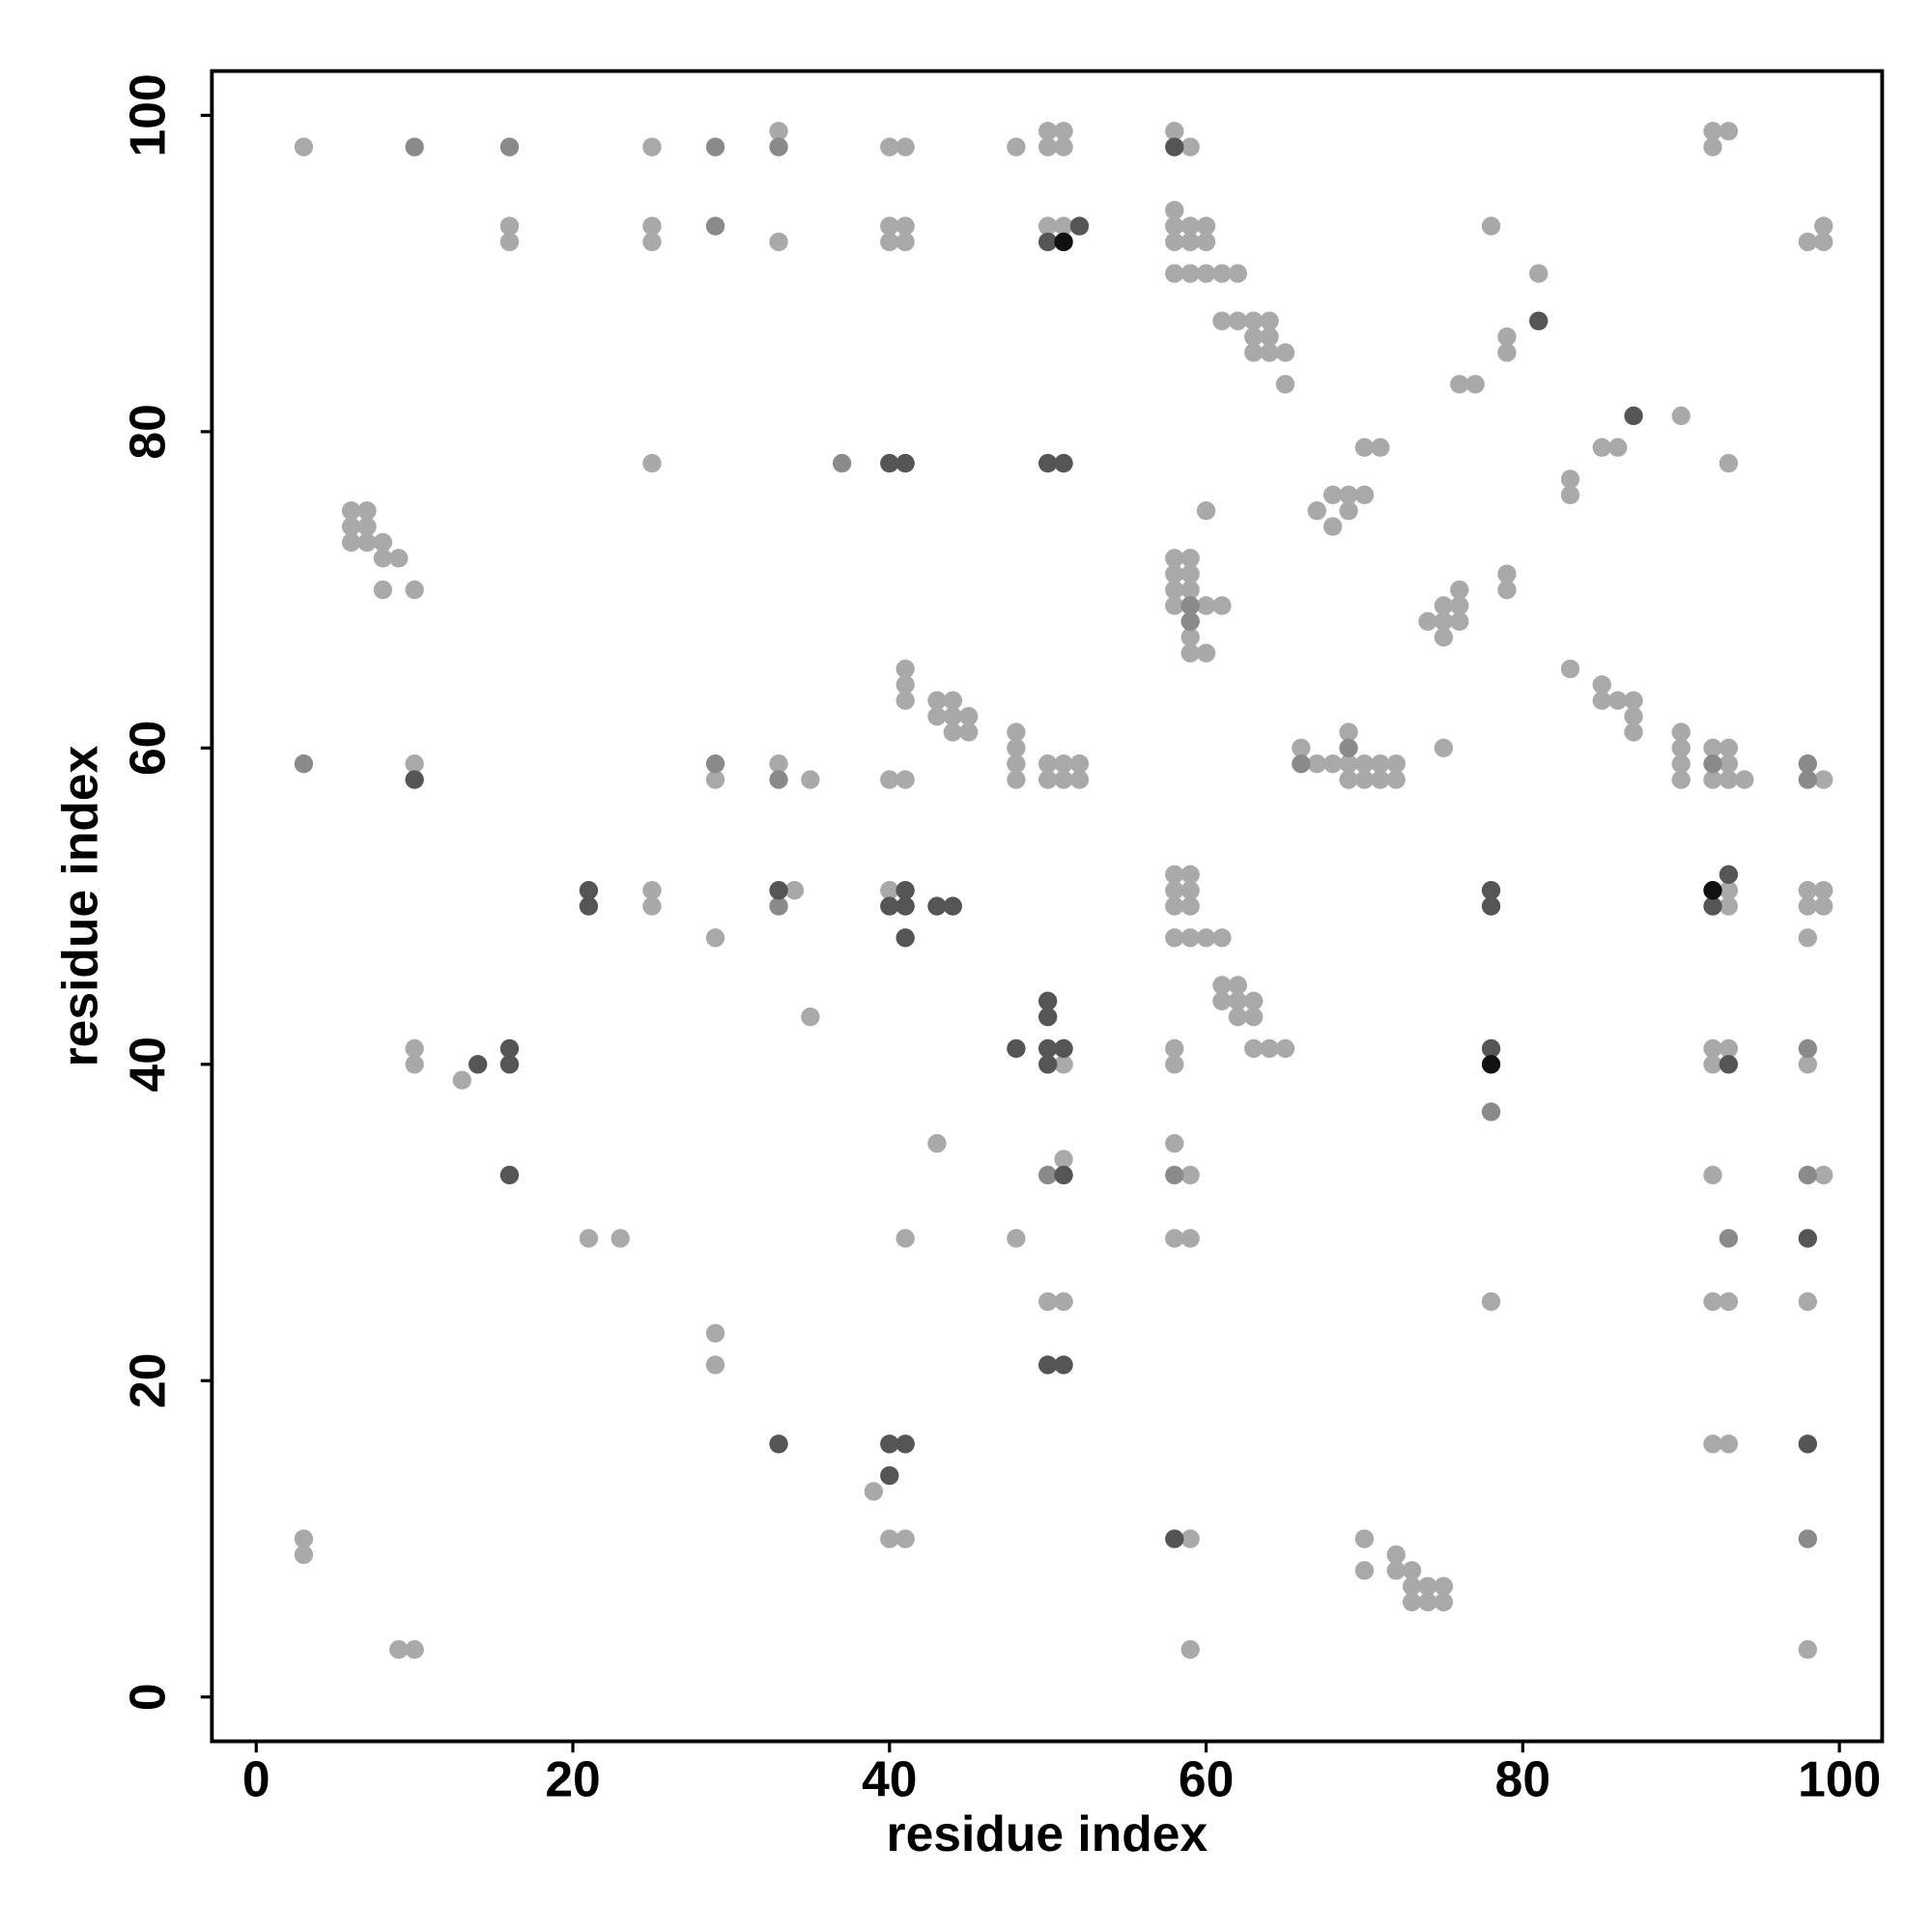 The image size is (1932, 1932). I want to click on x-tick-label: 100, so click(1839, 1778).